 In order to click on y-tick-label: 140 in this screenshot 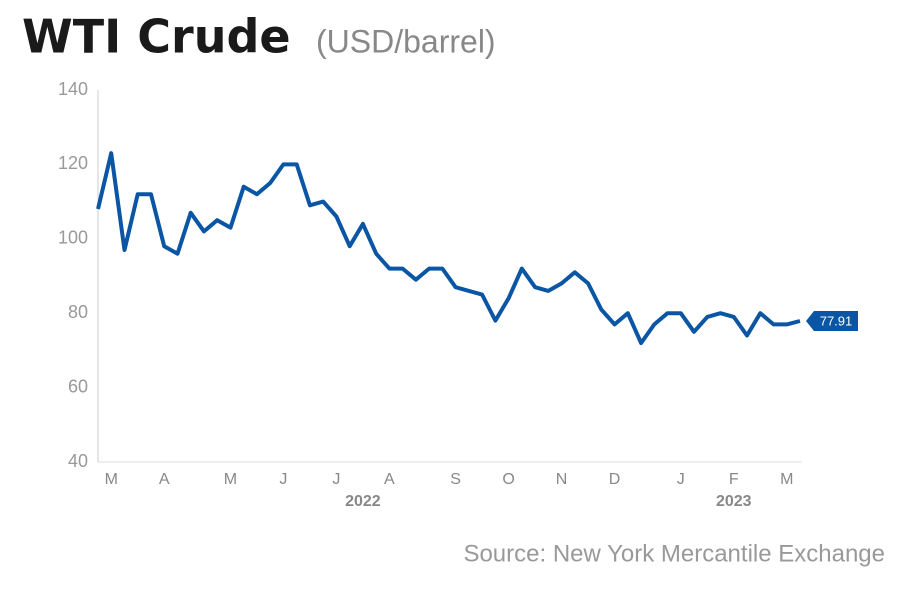, I will do `click(73, 89)`.